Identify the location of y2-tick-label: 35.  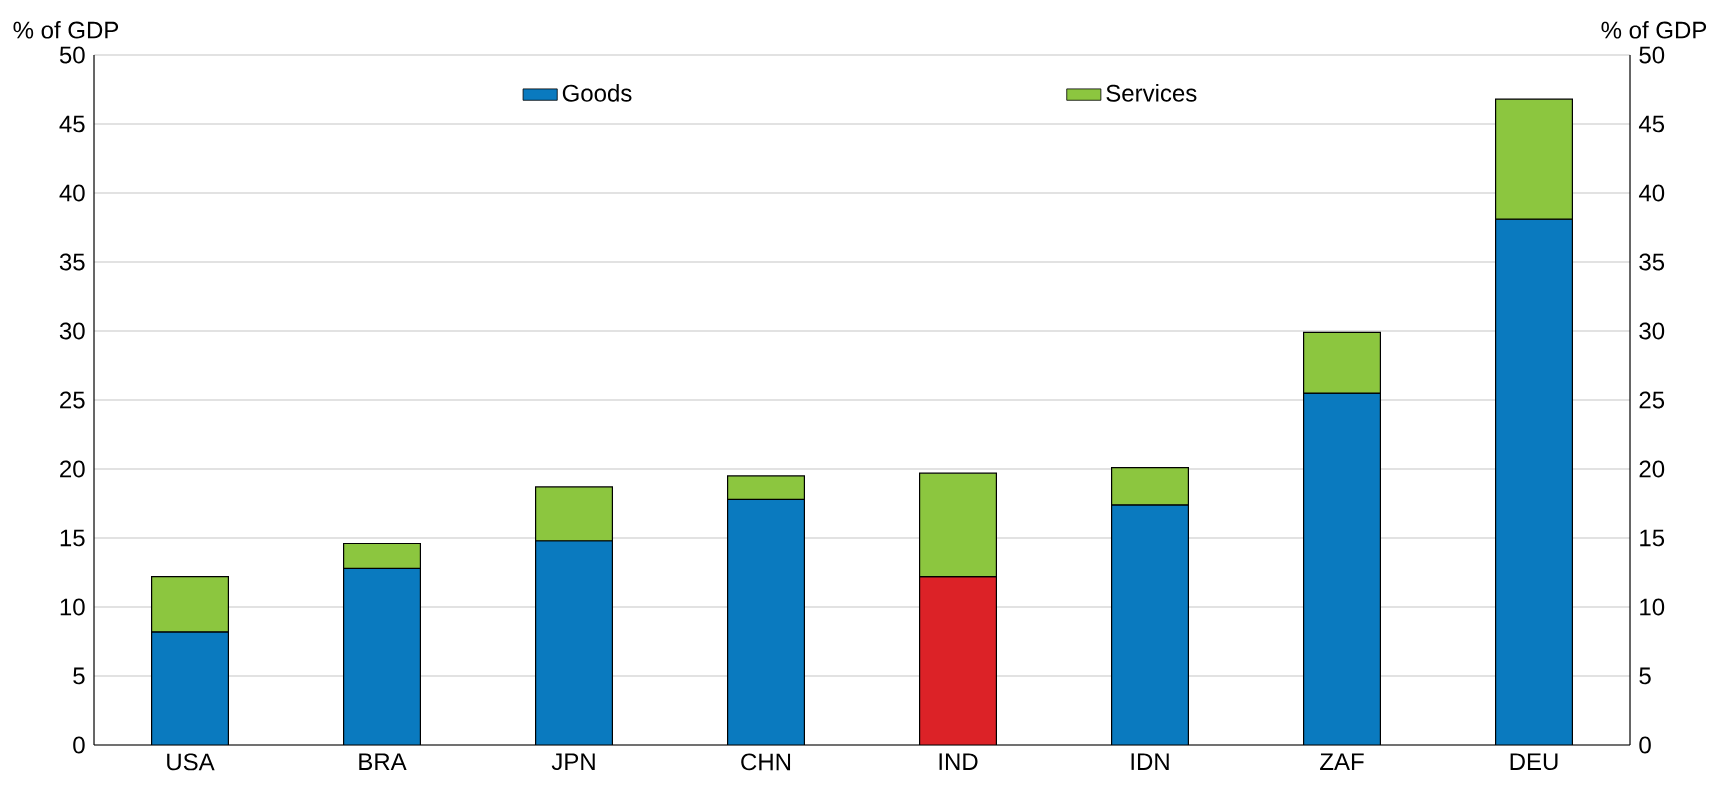
(1652, 262).